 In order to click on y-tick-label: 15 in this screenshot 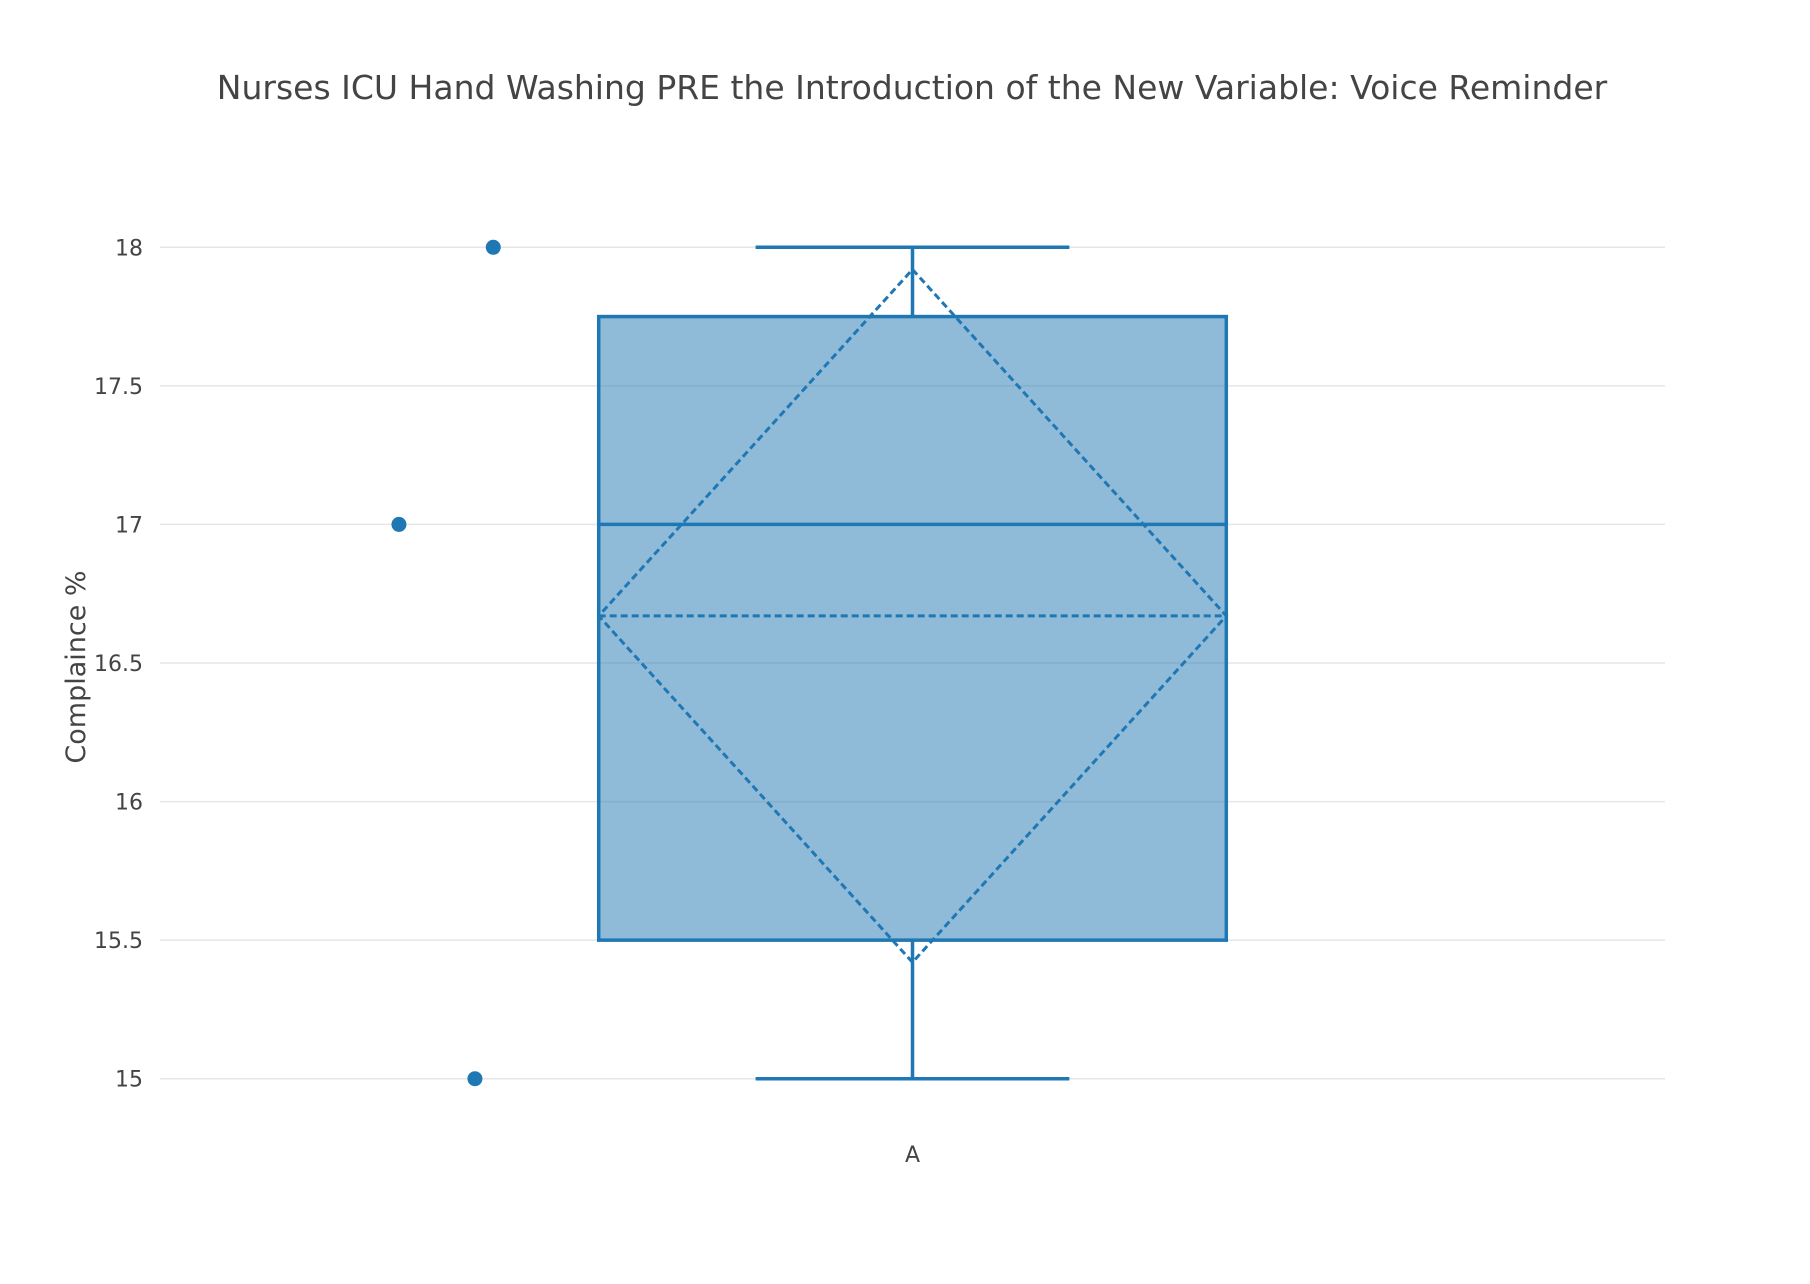, I will do `click(129, 1080)`.